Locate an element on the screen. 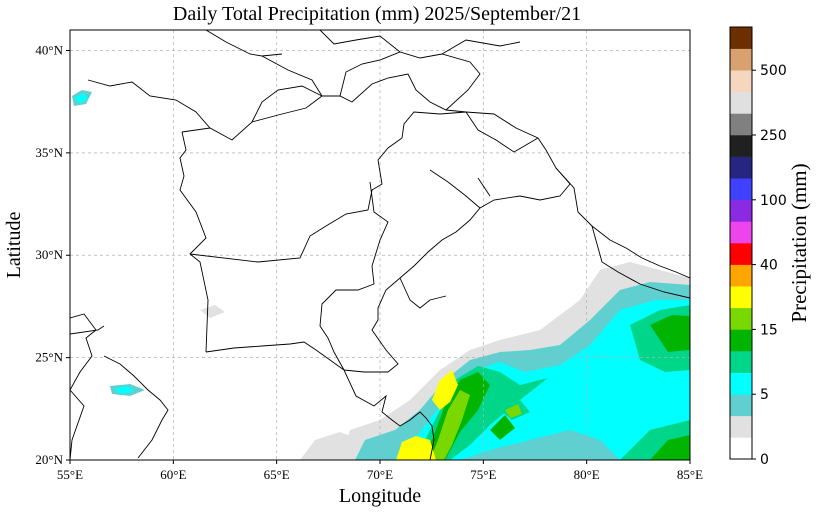 This screenshot has height=512, width=816. x-tick-label: 60°E is located at coordinates (173, 474).